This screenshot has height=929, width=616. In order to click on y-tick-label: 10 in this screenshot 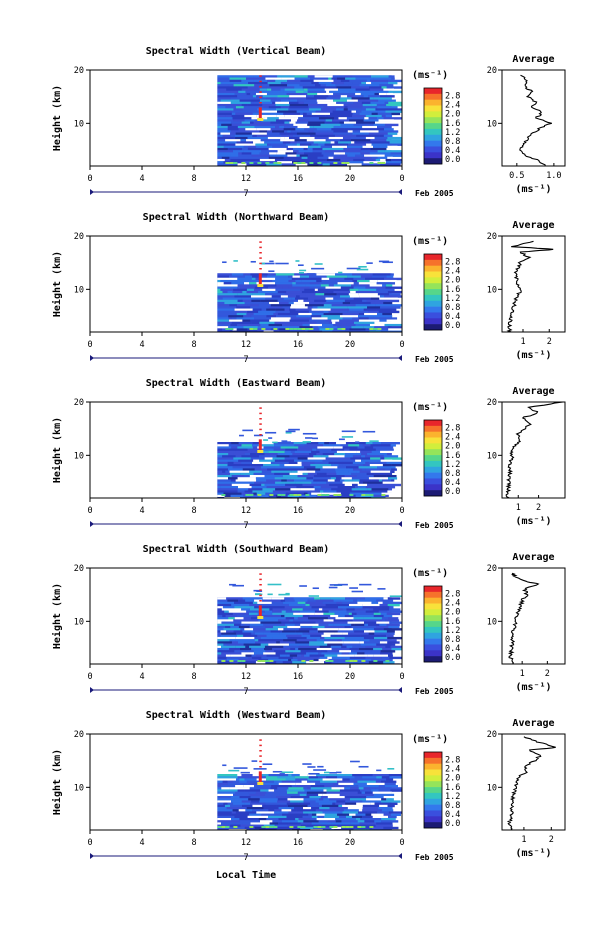, I will do `click(79, 124)`.